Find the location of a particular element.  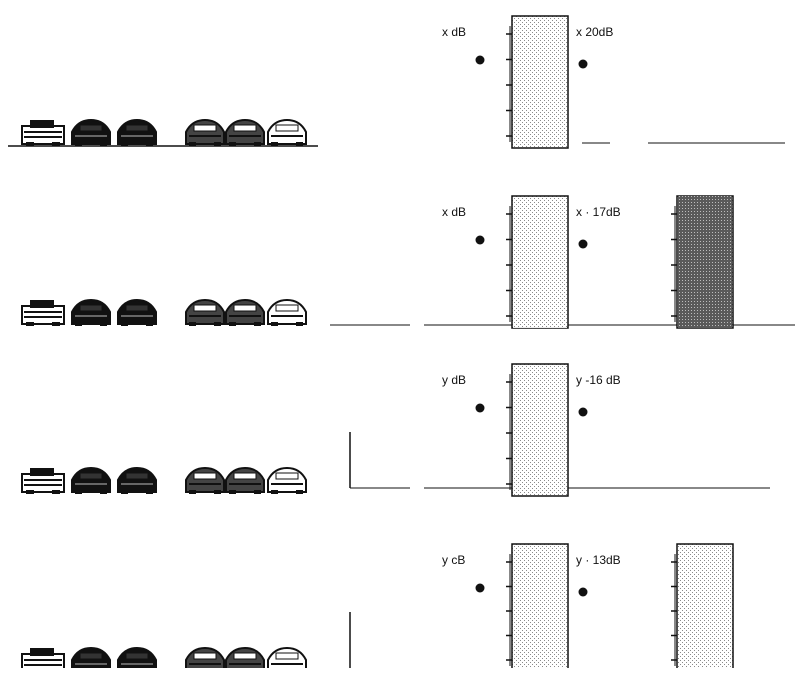

main-level-bar is located at coordinates (540, 430).